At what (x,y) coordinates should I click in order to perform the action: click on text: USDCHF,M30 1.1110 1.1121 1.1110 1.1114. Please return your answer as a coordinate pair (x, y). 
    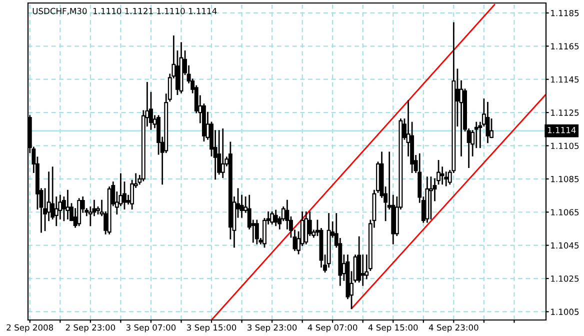
    Looking at the image, I should click on (124, 12).